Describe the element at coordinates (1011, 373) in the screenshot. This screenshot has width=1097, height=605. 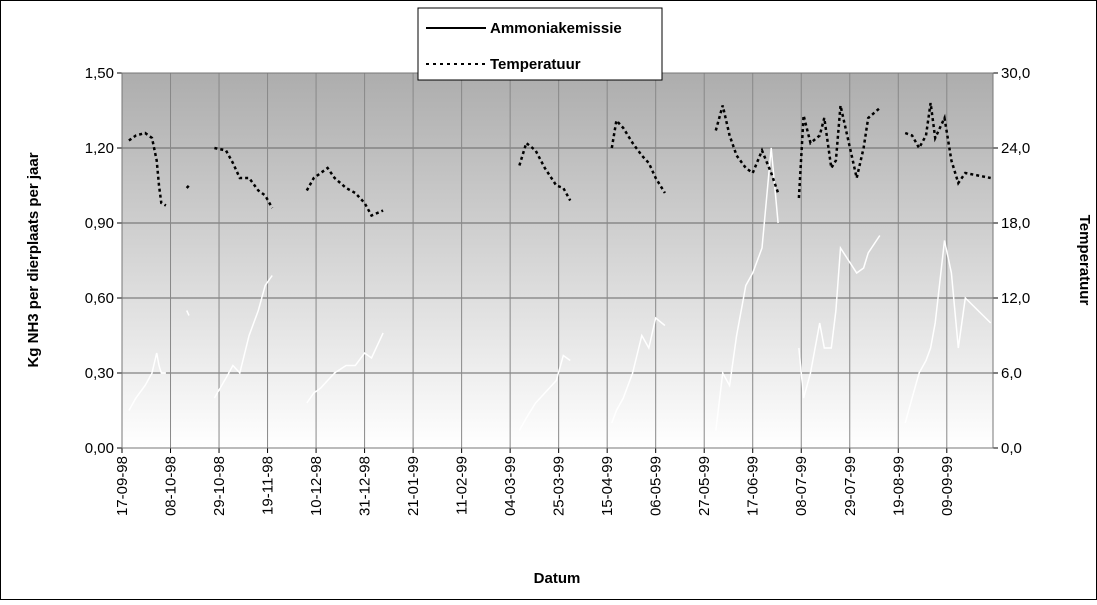
I see `y2-tick-label: 6,0` at that location.